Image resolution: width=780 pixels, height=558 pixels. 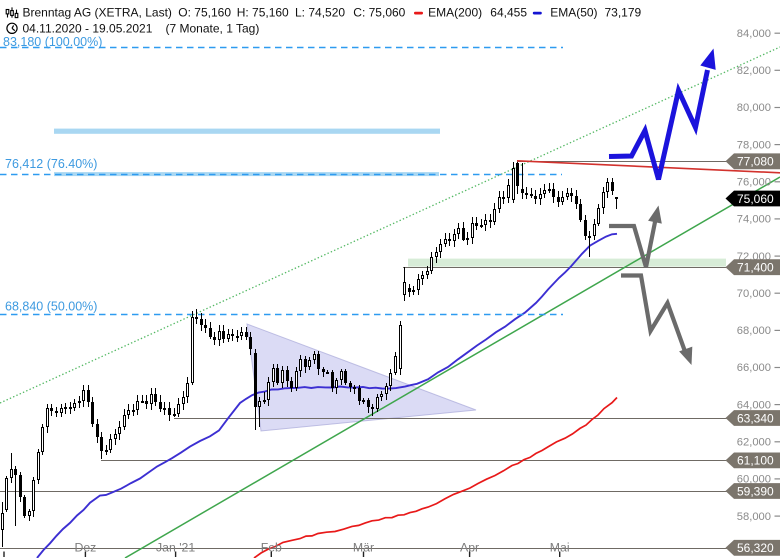 What do you see at coordinates (755, 162) in the screenshot?
I see `svg-text: 77,080` at bounding box center [755, 162].